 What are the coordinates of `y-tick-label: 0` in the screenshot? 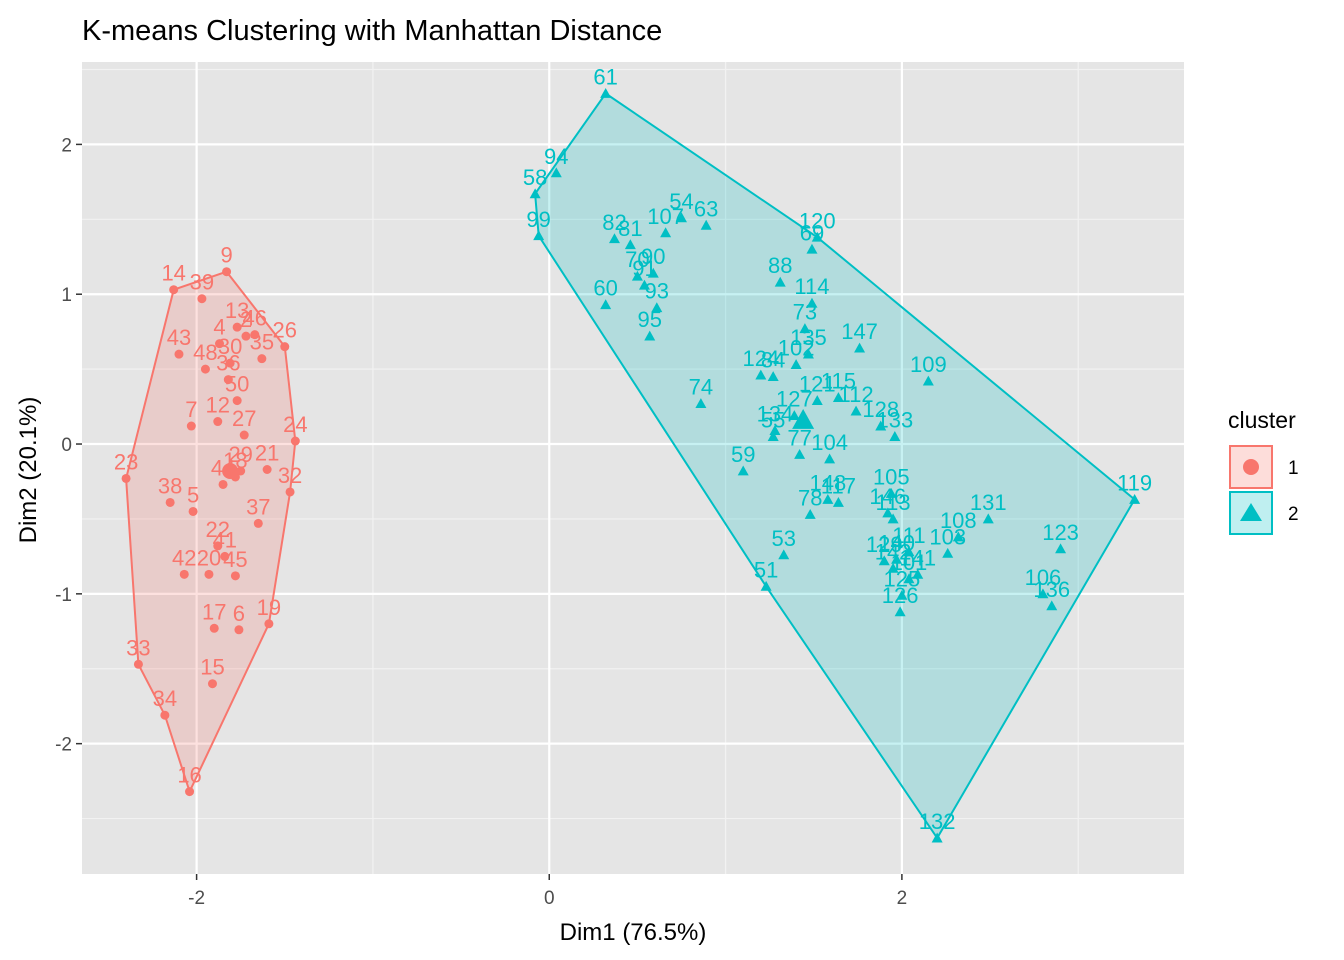 It's located at (66, 445).